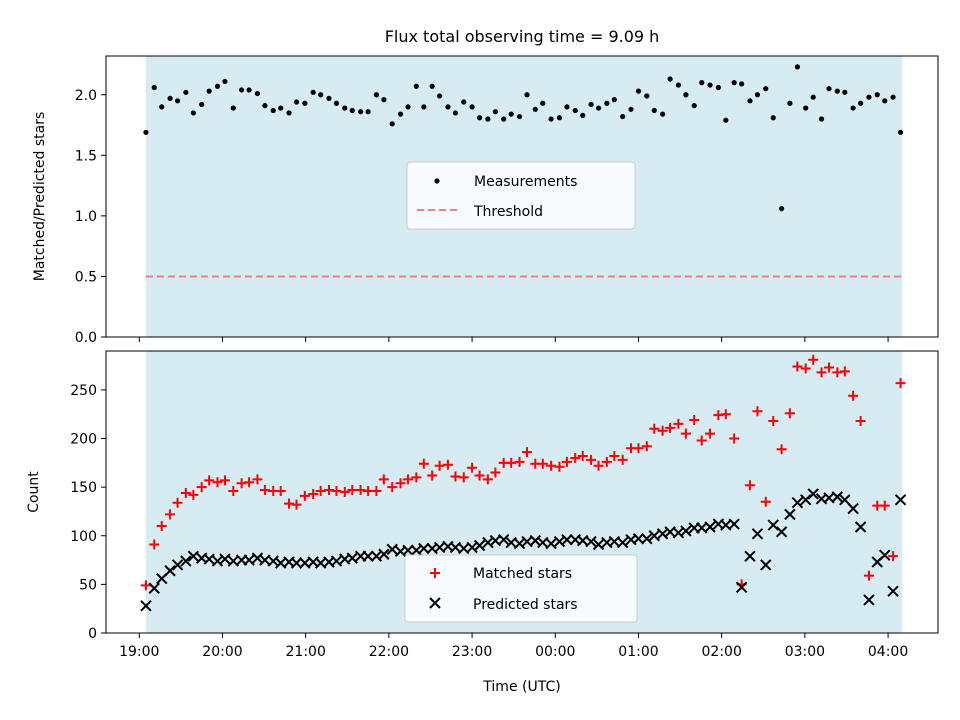 The width and height of the screenshot is (960, 720). Describe the element at coordinates (88, 585) in the screenshot. I see `count-y-tick-label: 50` at that location.